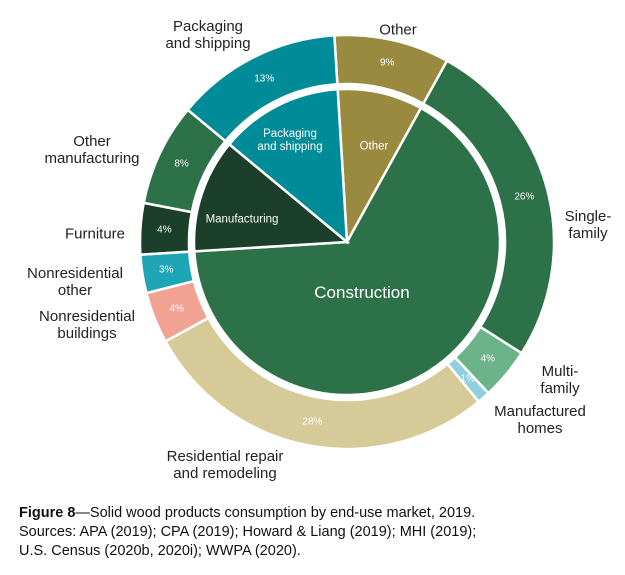  Describe the element at coordinates (225, 464) in the screenshot. I see `outer-label: Residential repair and remodeling` at that location.